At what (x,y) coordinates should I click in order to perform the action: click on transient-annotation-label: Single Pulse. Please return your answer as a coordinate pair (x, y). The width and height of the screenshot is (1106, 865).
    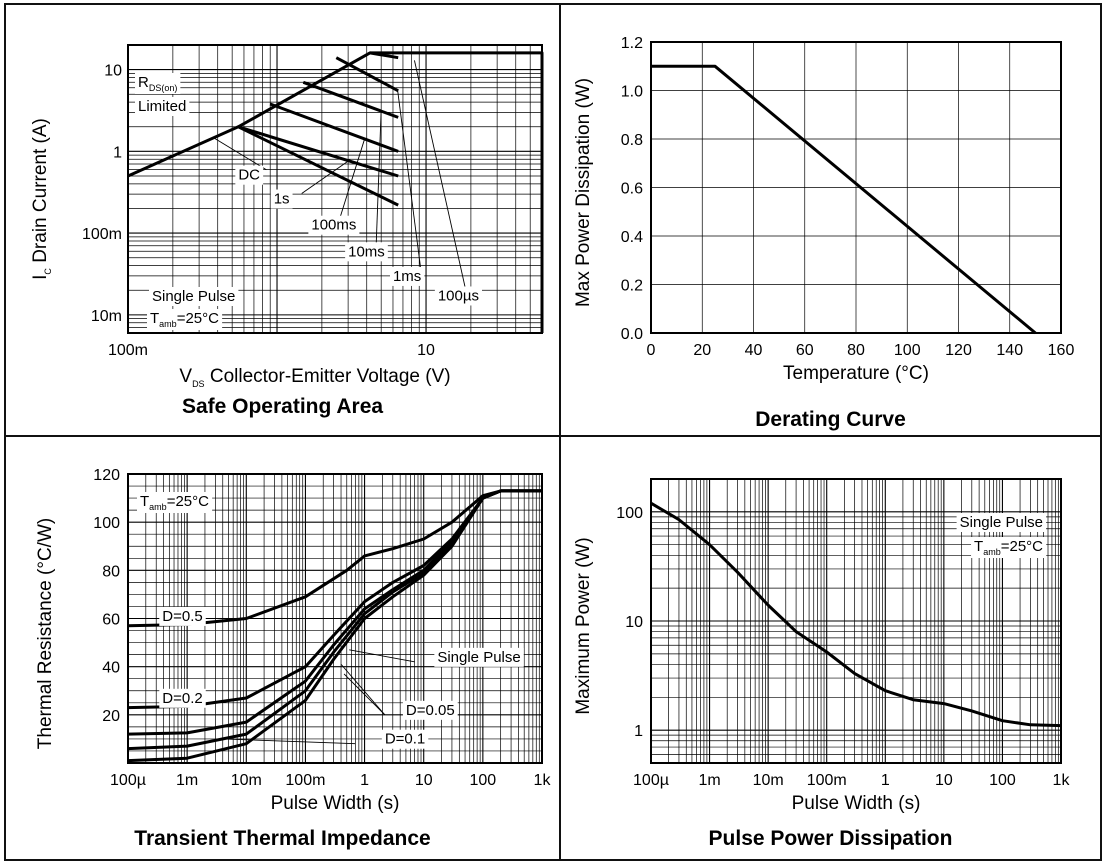
    Looking at the image, I should click on (478, 657).